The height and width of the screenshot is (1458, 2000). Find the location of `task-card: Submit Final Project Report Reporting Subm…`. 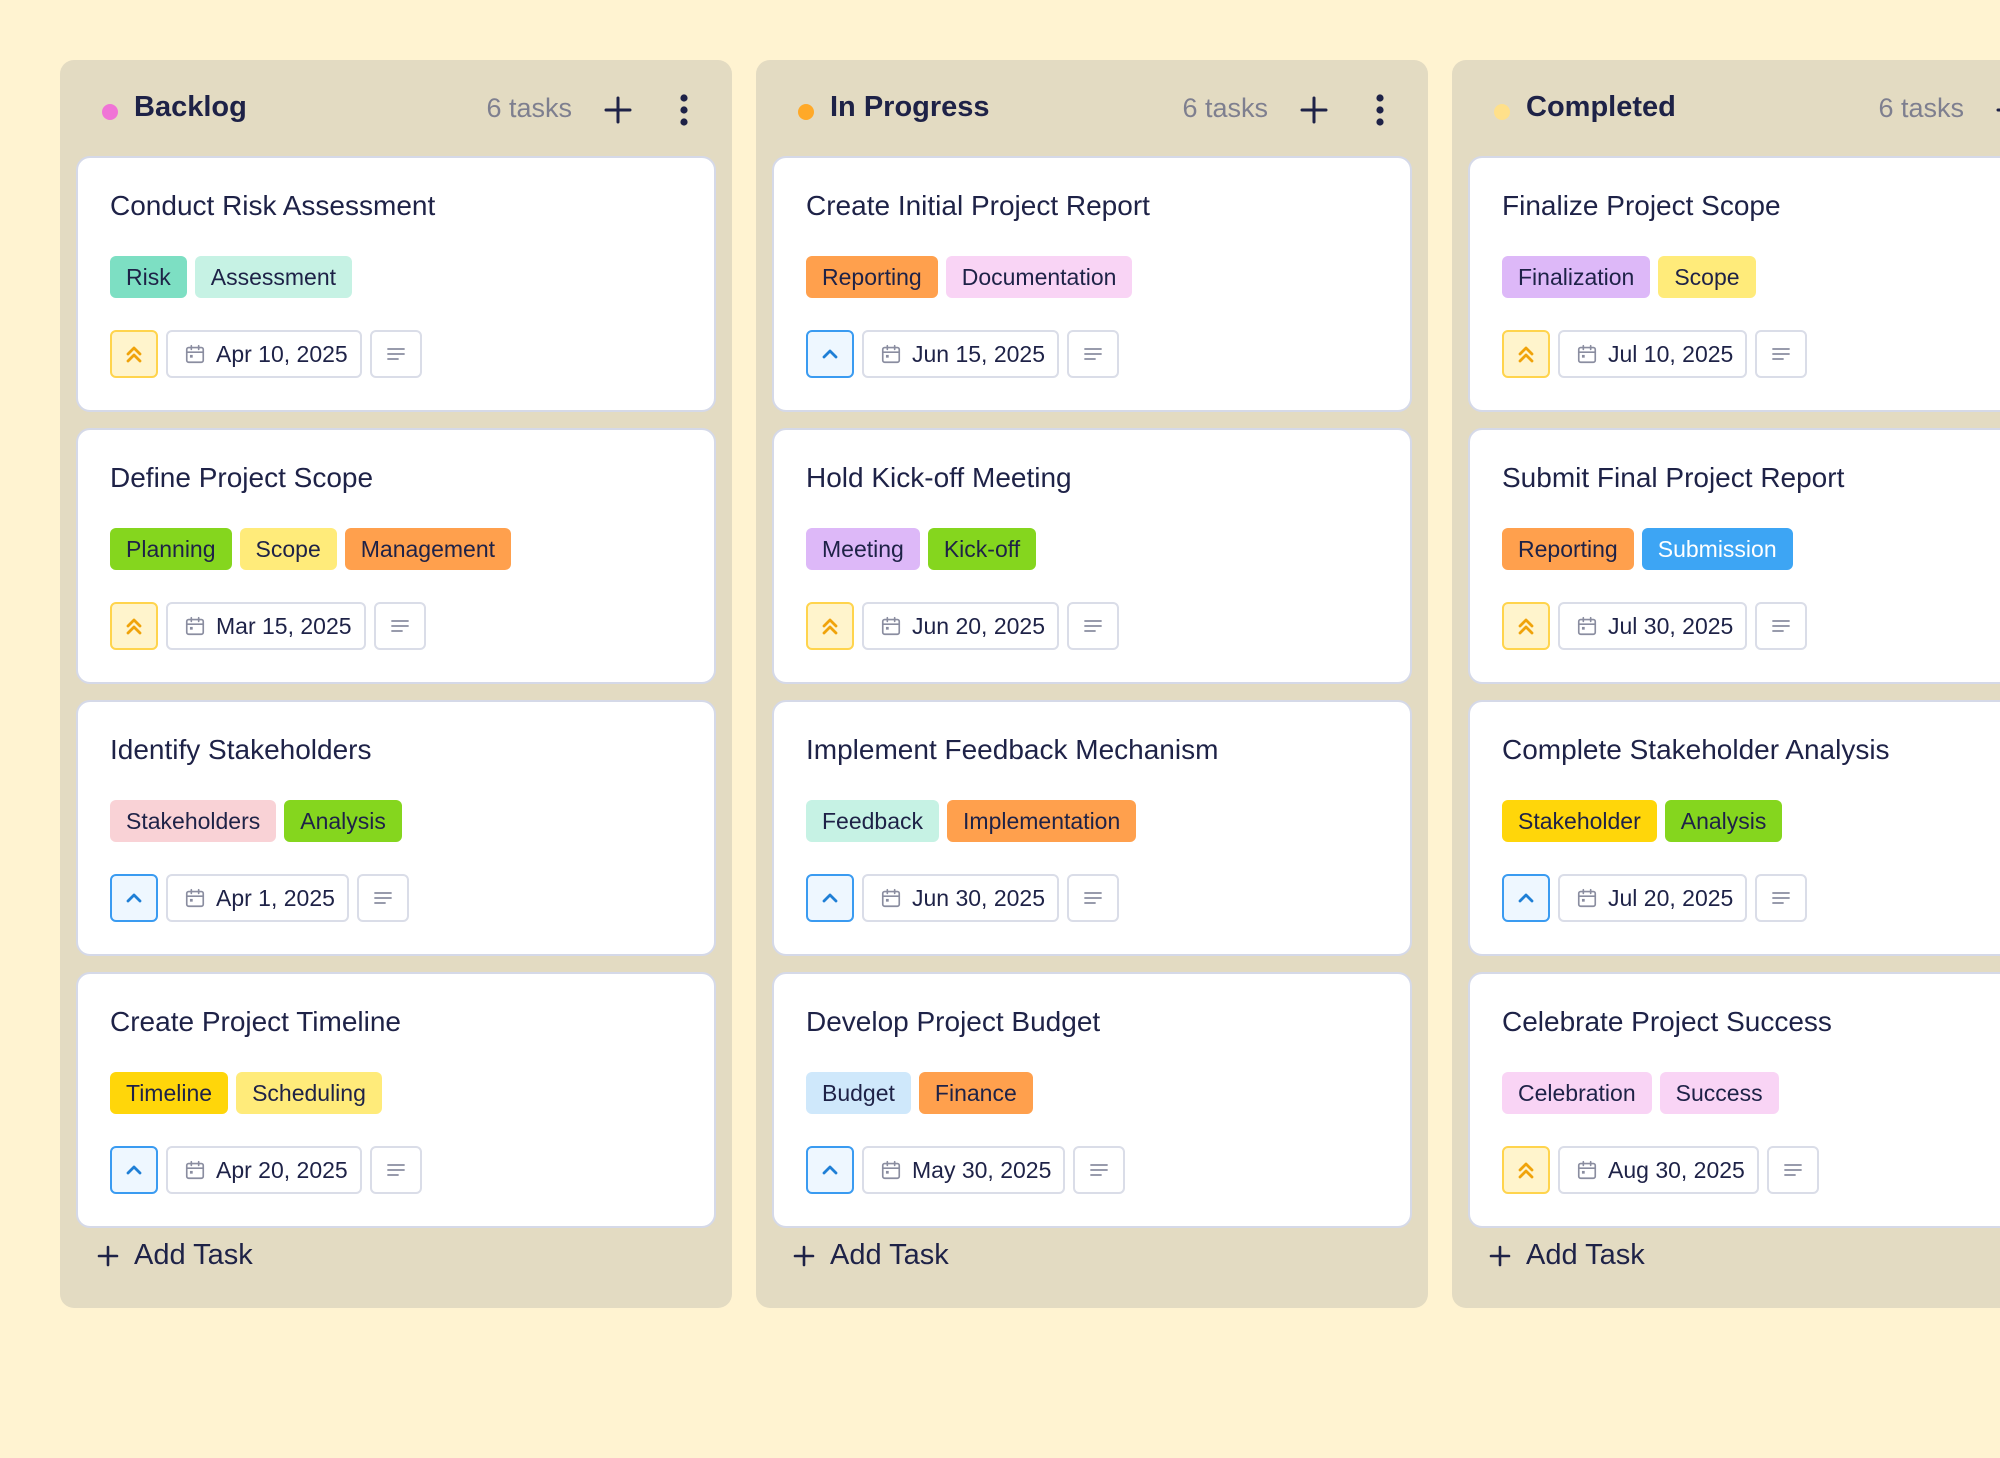

task-card: Submit Final Project Report Reporting Subm… is located at coordinates (1734, 556).